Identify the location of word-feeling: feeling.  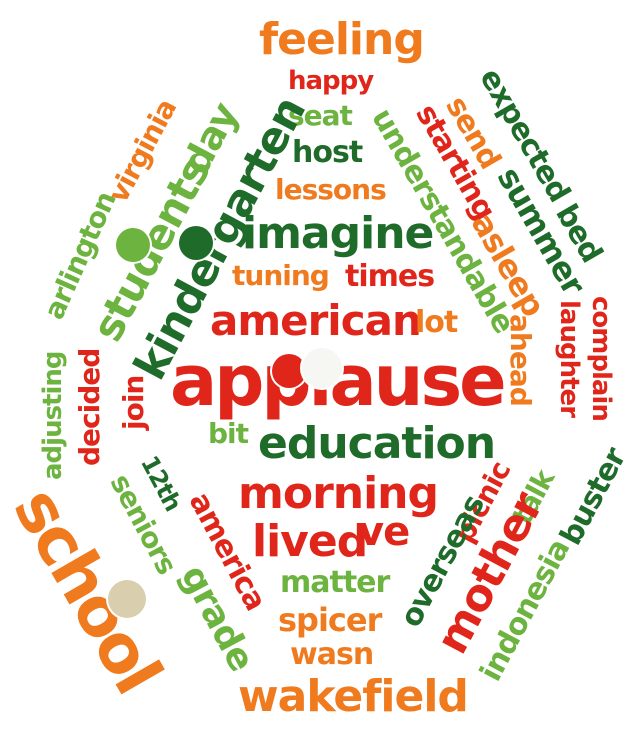
(342, 39).